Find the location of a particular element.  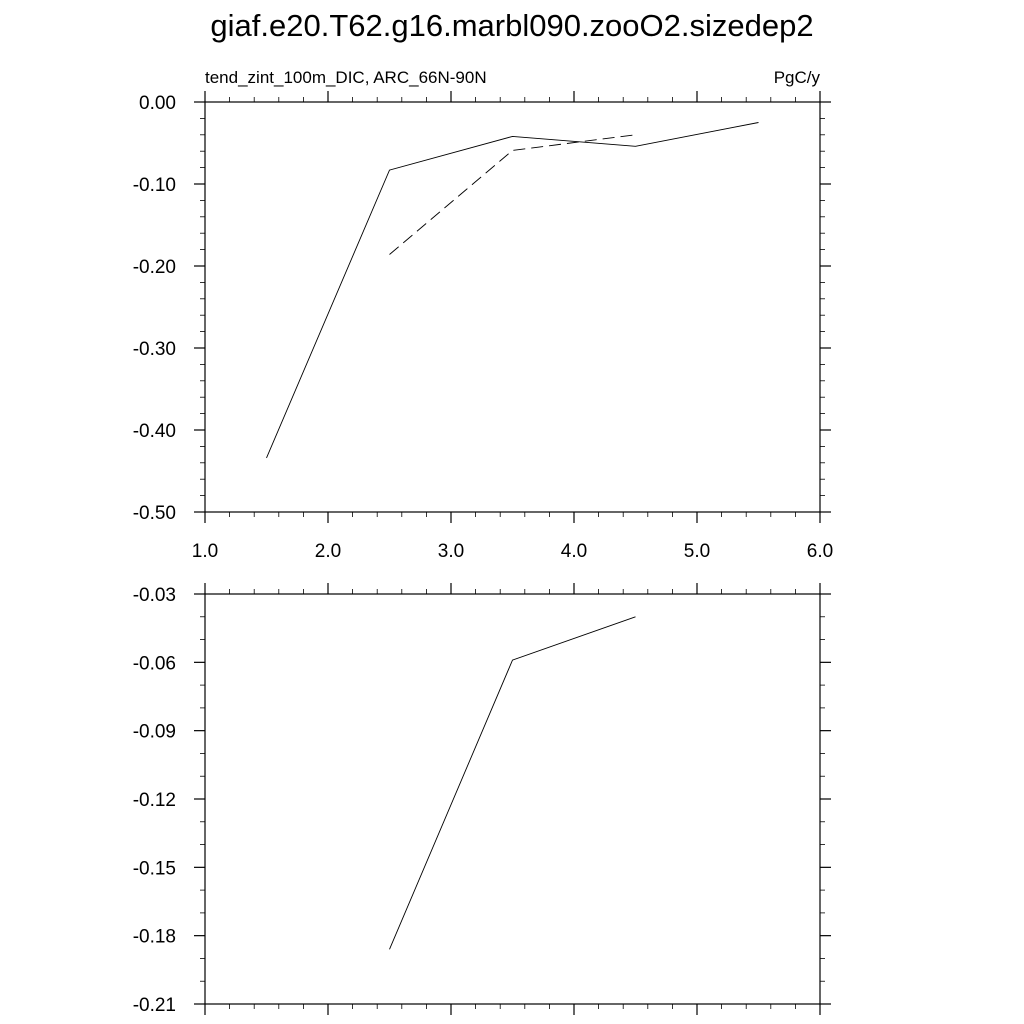

y-tick-label: -0.20 is located at coordinates (154, 267).